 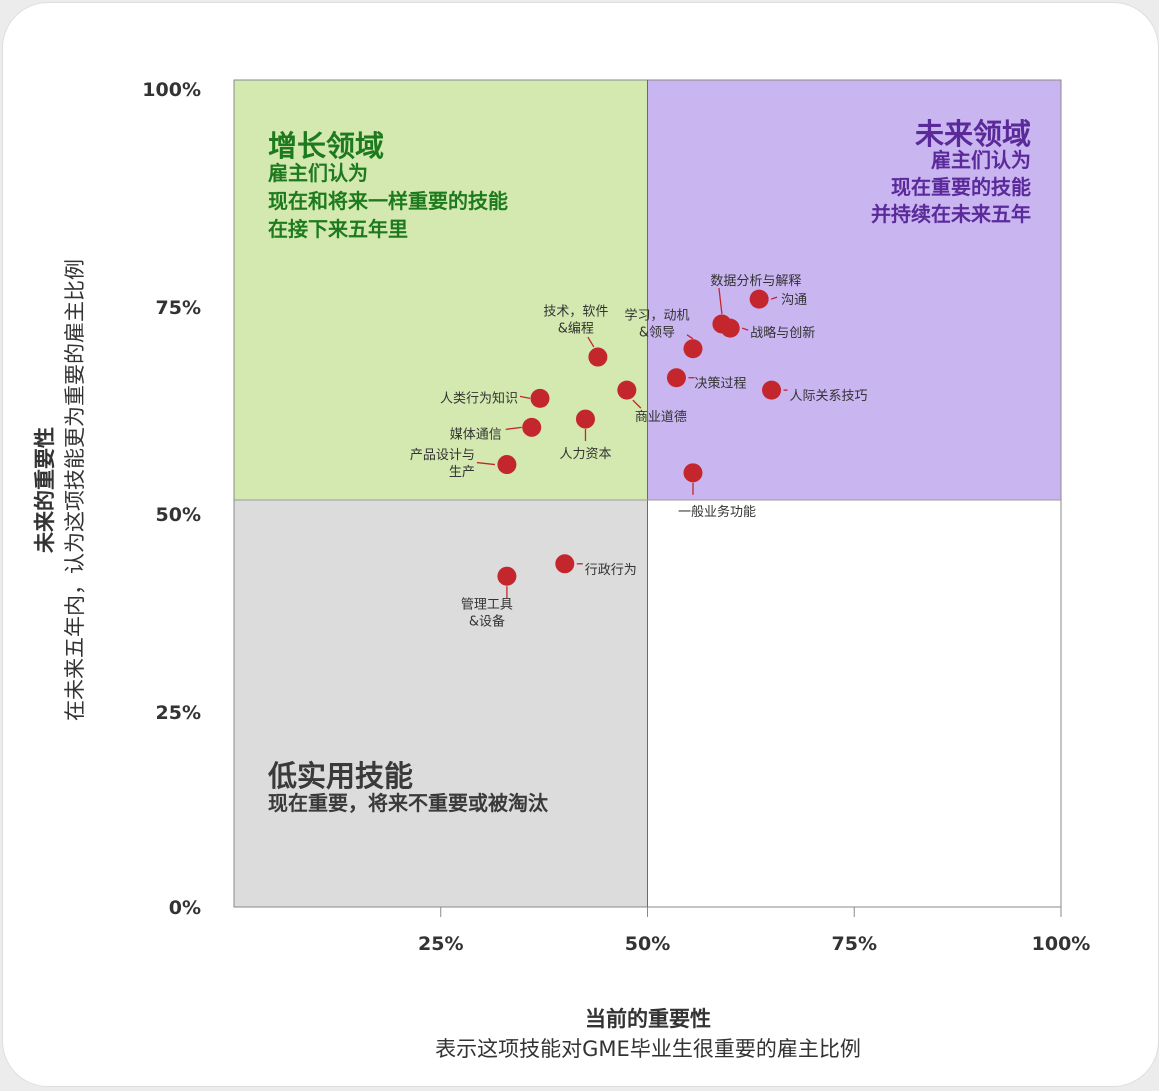 I want to click on data-point-label: 战略与创新, so click(x=782, y=333).